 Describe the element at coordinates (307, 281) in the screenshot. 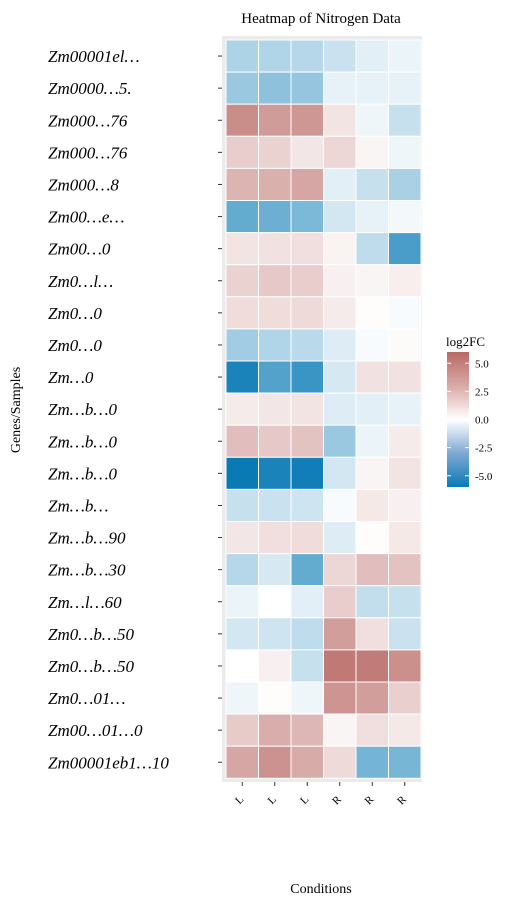

I see `heatmap-cell-r7-c2` at that location.